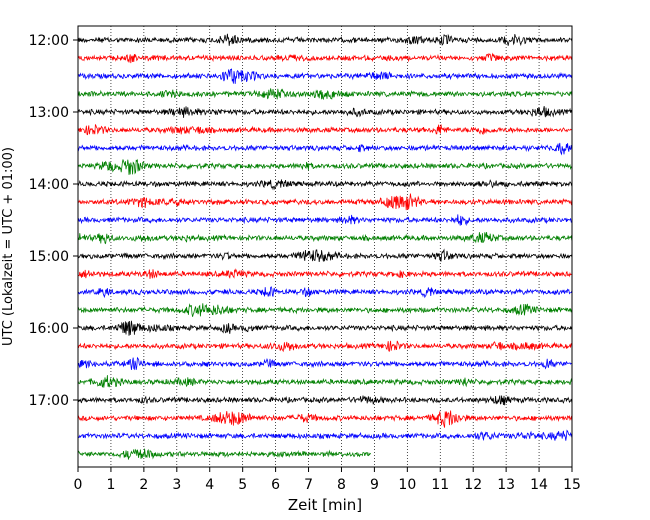 The image size is (650, 520). I want to click on y-tick-label: 17:00, so click(49, 401).